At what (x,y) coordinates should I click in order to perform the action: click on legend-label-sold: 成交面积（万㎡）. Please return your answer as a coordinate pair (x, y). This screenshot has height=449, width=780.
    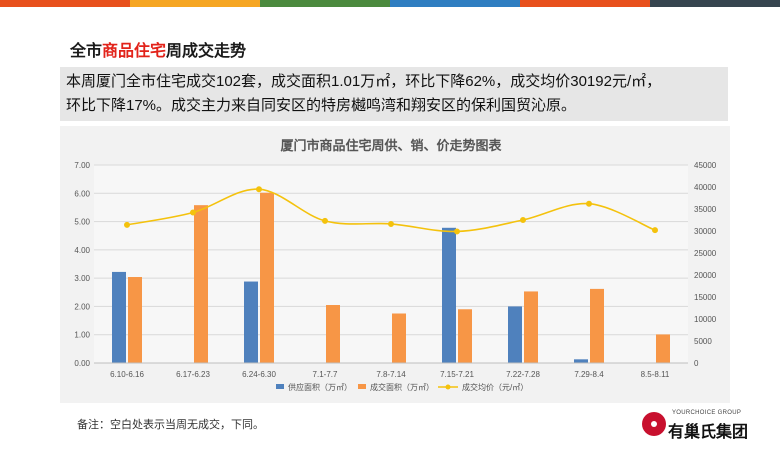
    Looking at the image, I should click on (402, 387).